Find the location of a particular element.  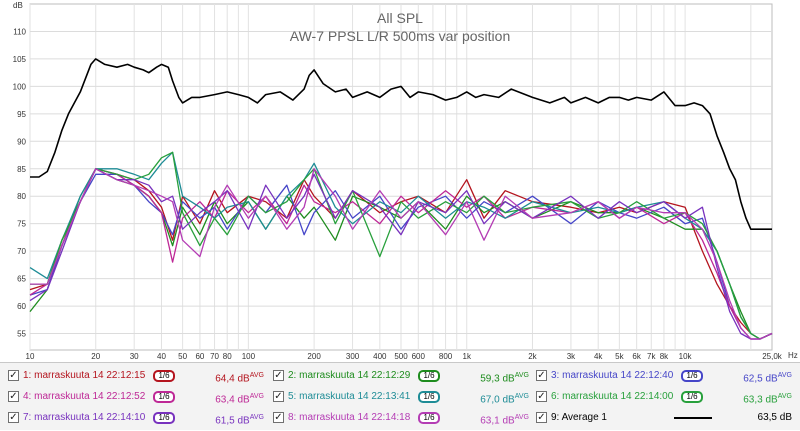

x-tick-label: 7k is located at coordinates (651, 356).